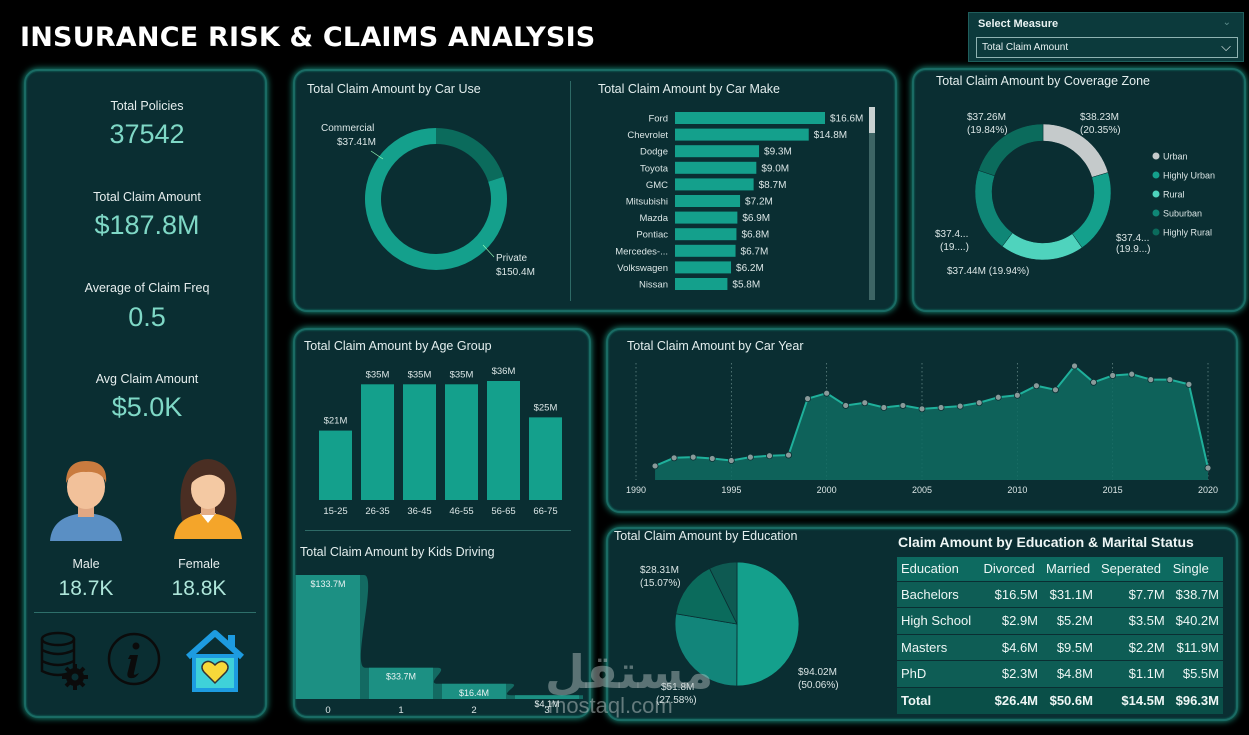 This screenshot has width=1249, height=735. I want to click on table-cell: Total, so click(938, 700).